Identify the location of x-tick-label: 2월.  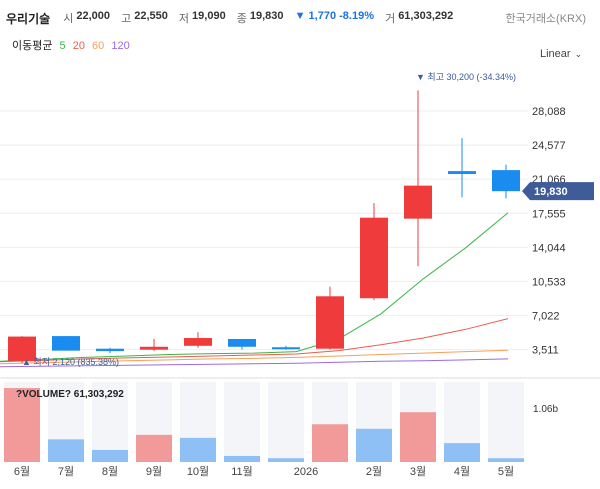
(374, 471).